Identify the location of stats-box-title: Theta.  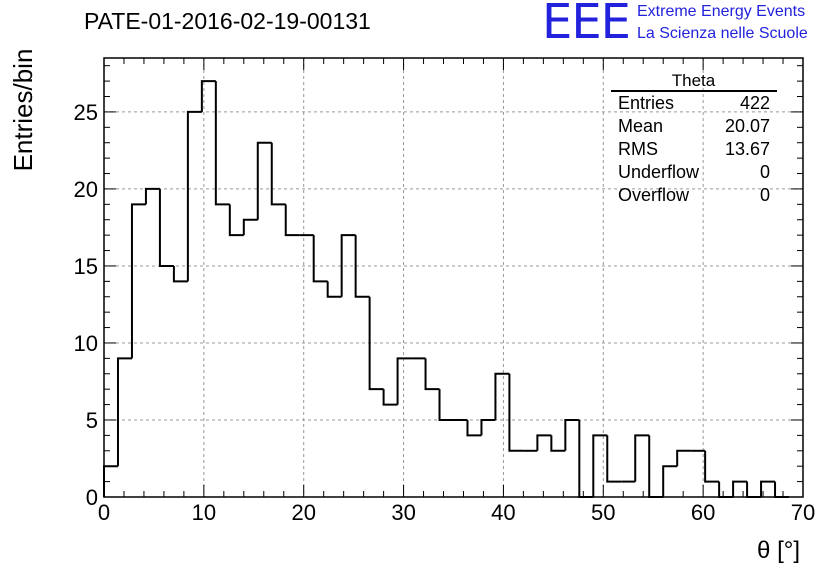
(693, 80).